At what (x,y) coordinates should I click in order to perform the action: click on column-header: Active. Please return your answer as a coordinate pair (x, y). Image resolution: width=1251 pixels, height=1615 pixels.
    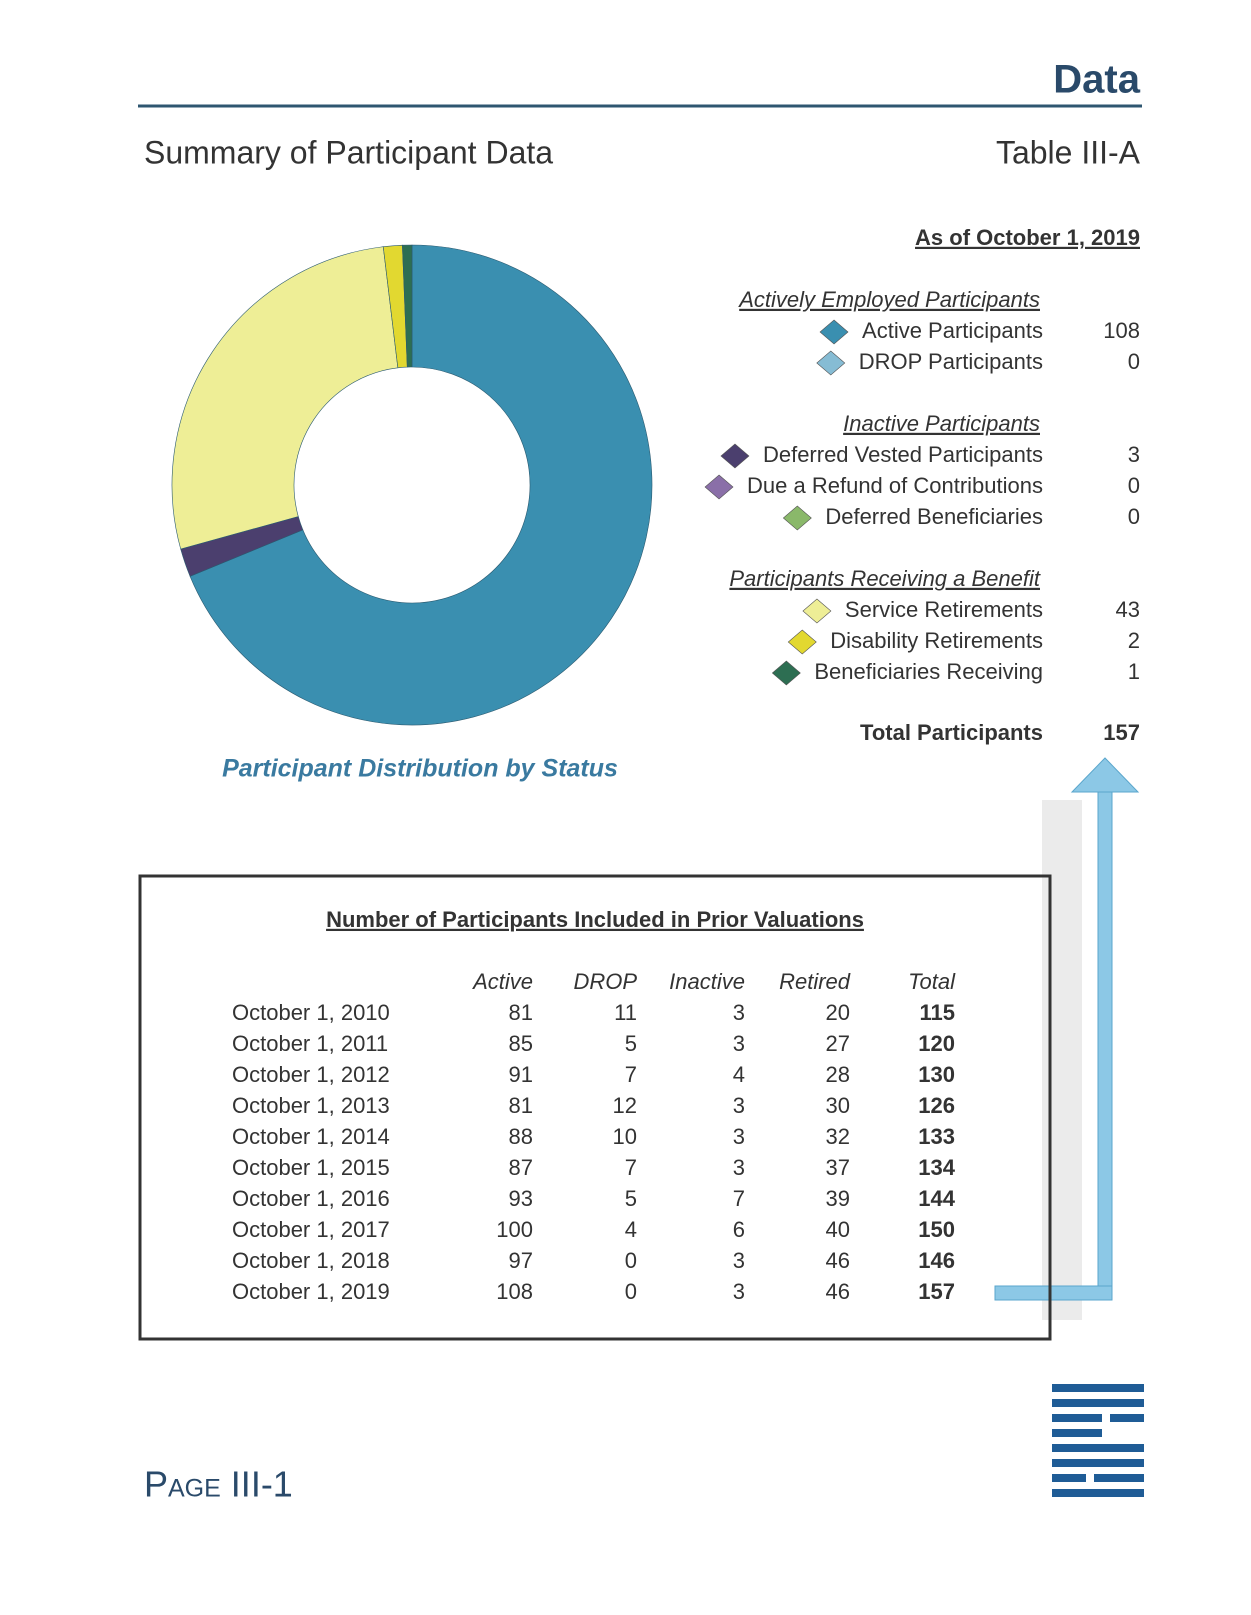
    Looking at the image, I should click on (502, 981).